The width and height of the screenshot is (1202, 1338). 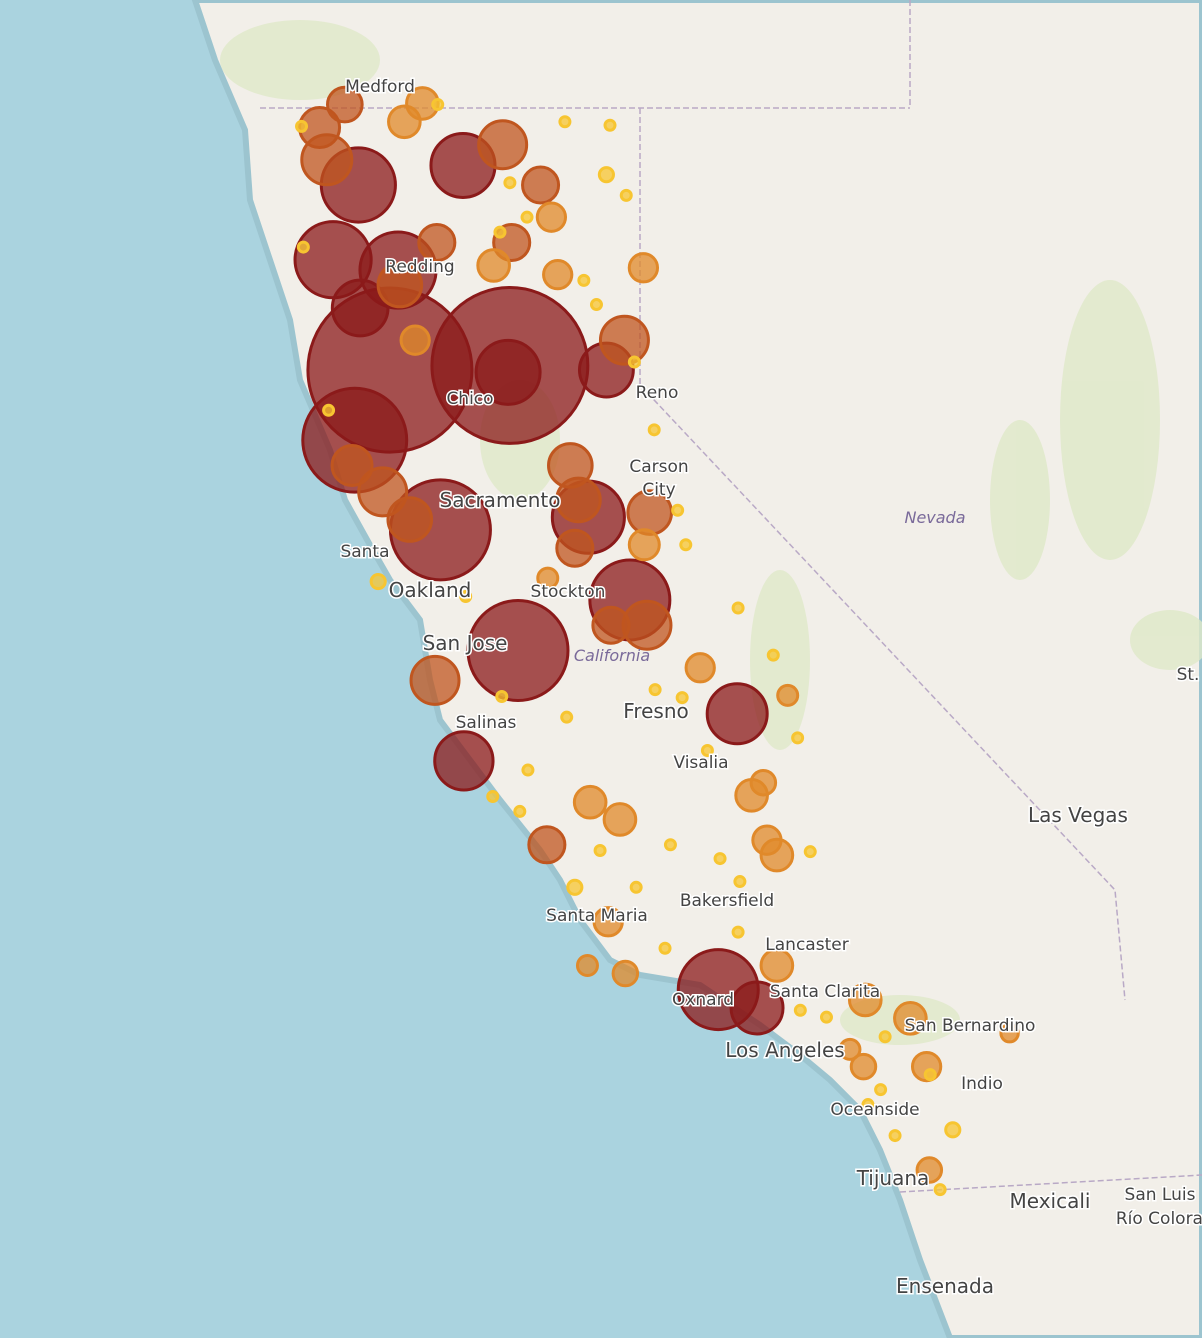 I want to click on region-label: California, so click(x=612, y=655).